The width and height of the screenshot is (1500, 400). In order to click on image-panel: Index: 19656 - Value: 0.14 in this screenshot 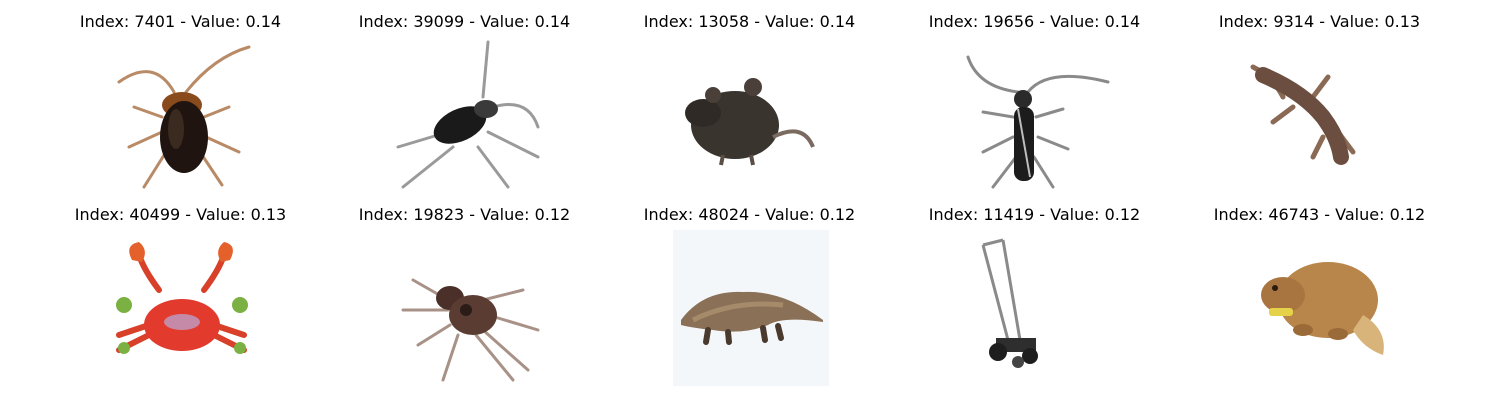, I will do `click(1034, 96)`.